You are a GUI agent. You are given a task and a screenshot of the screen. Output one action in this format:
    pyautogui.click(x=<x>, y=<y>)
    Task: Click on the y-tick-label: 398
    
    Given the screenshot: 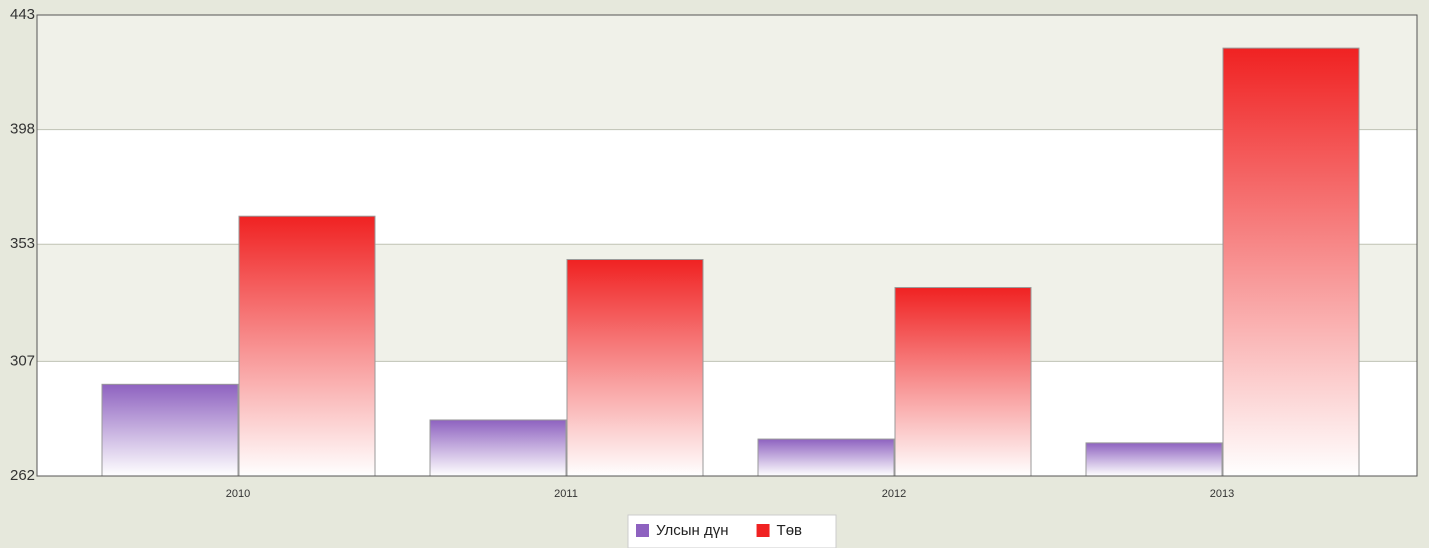 What is the action you would take?
    pyautogui.click(x=22, y=129)
    